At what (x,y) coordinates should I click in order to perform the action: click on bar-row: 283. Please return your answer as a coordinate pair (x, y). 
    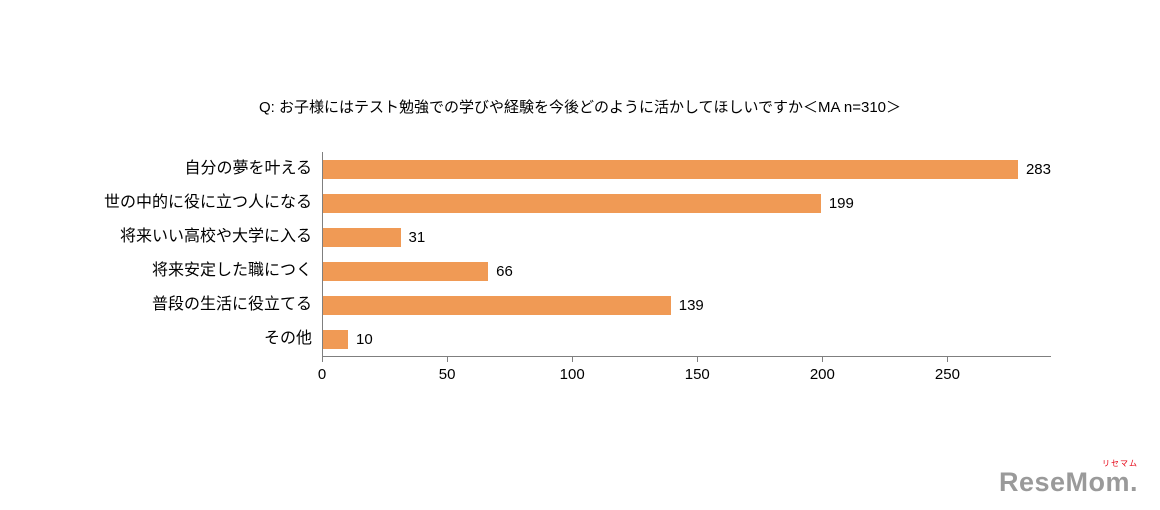
    Looking at the image, I should click on (687, 169).